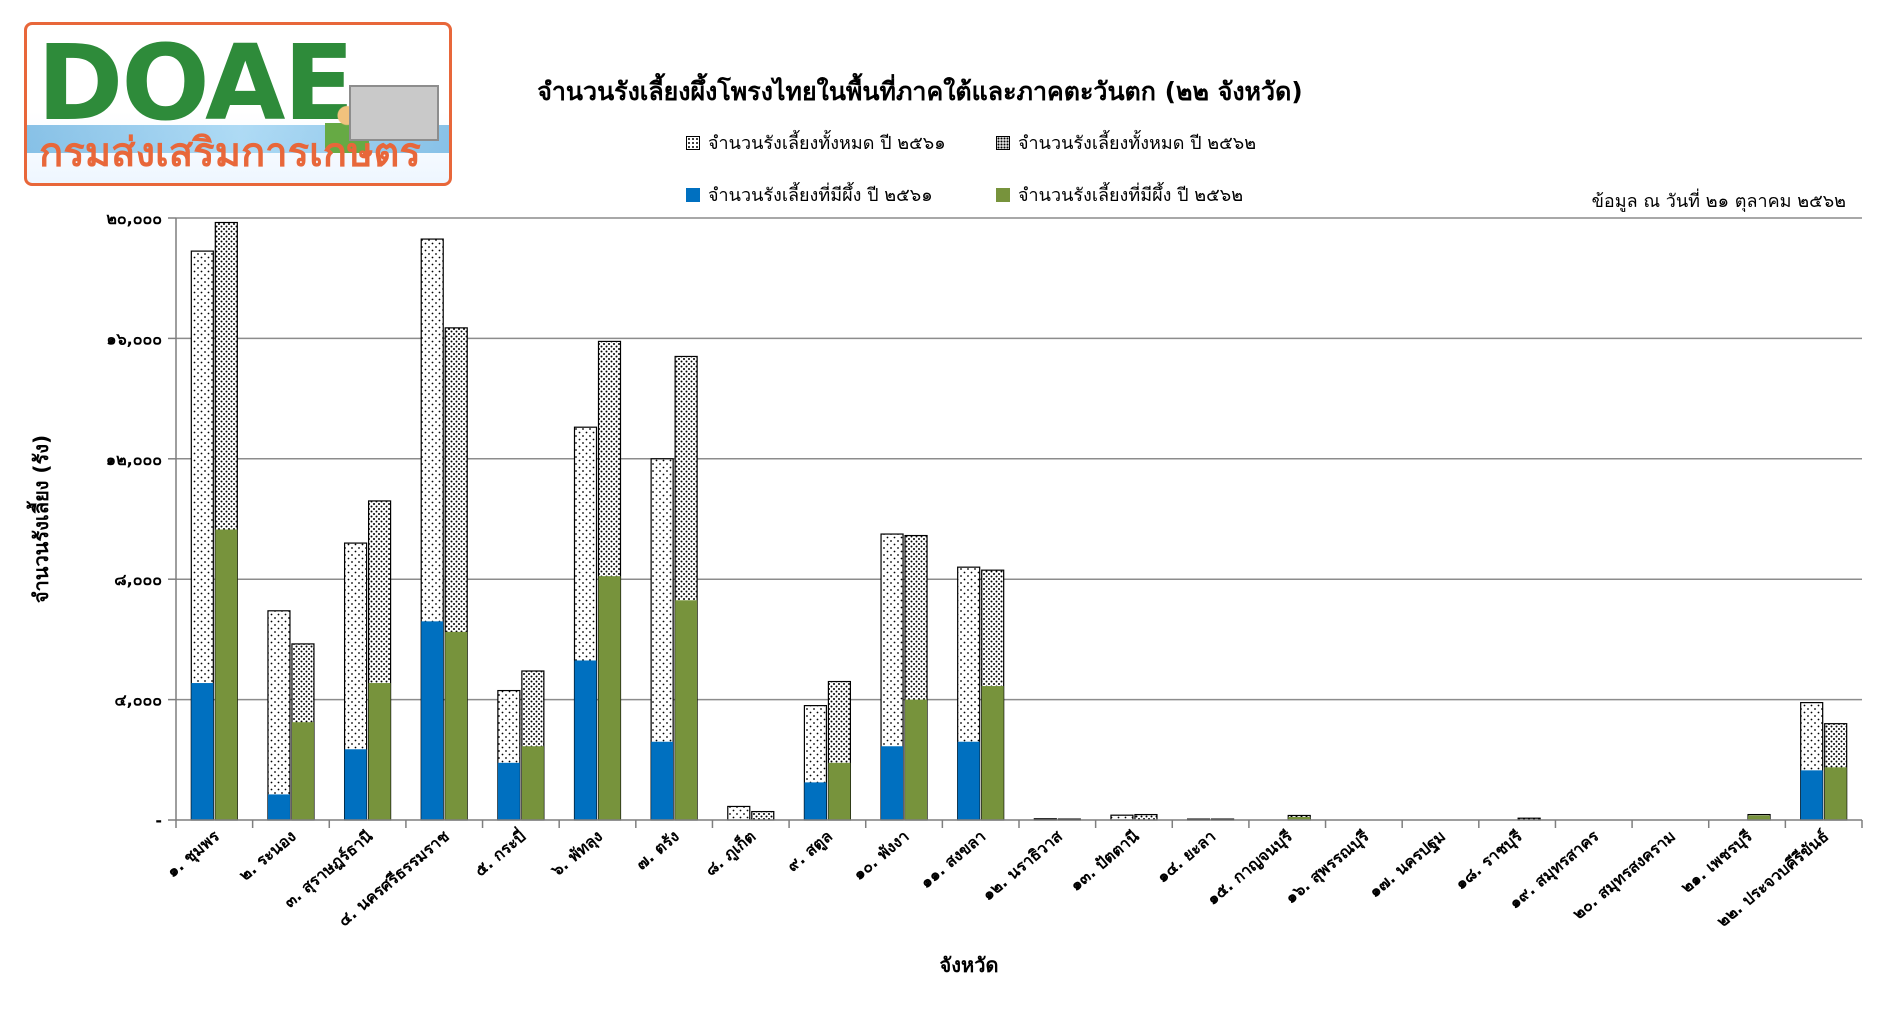 This screenshot has width=1878, height=1016. What do you see at coordinates (952, 860) in the screenshot?
I see `category-label: ๑๑. สงขลา` at bounding box center [952, 860].